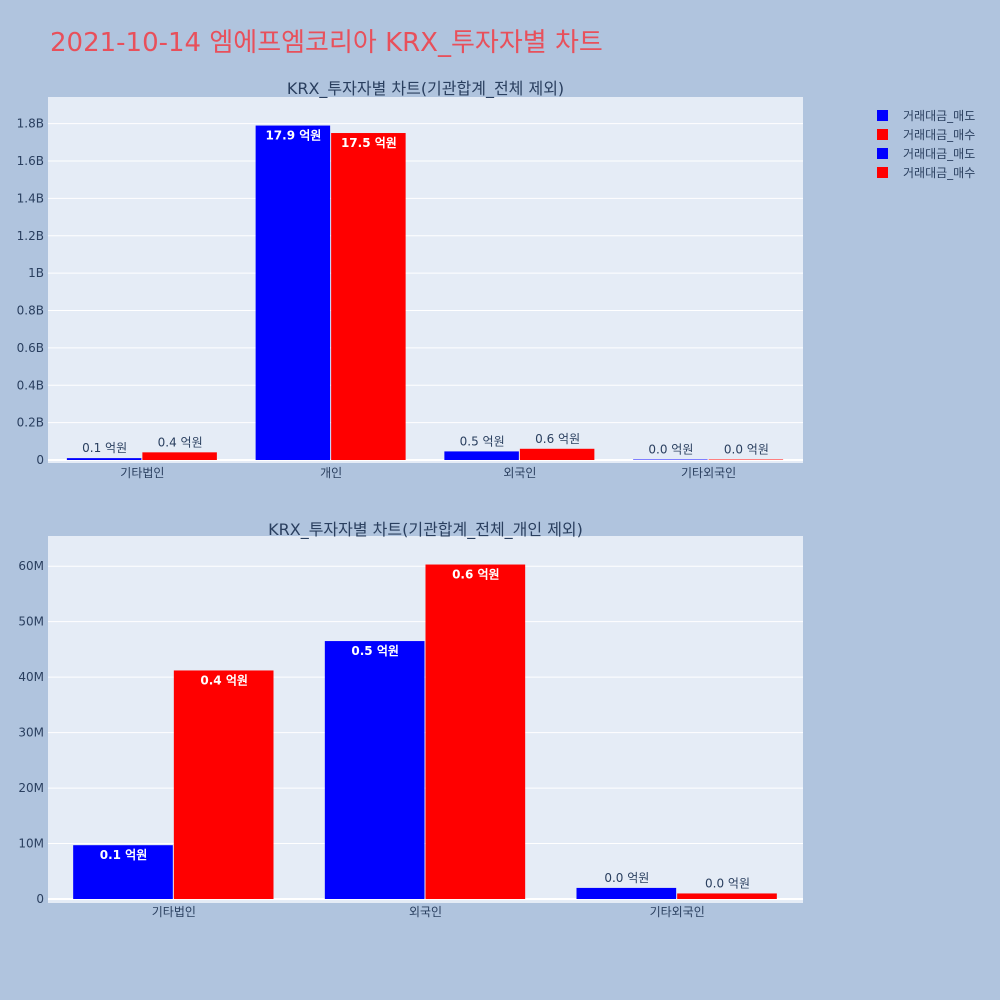  What do you see at coordinates (30, 348) in the screenshot?
I see `y-tick-label: 0.6B` at bounding box center [30, 348].